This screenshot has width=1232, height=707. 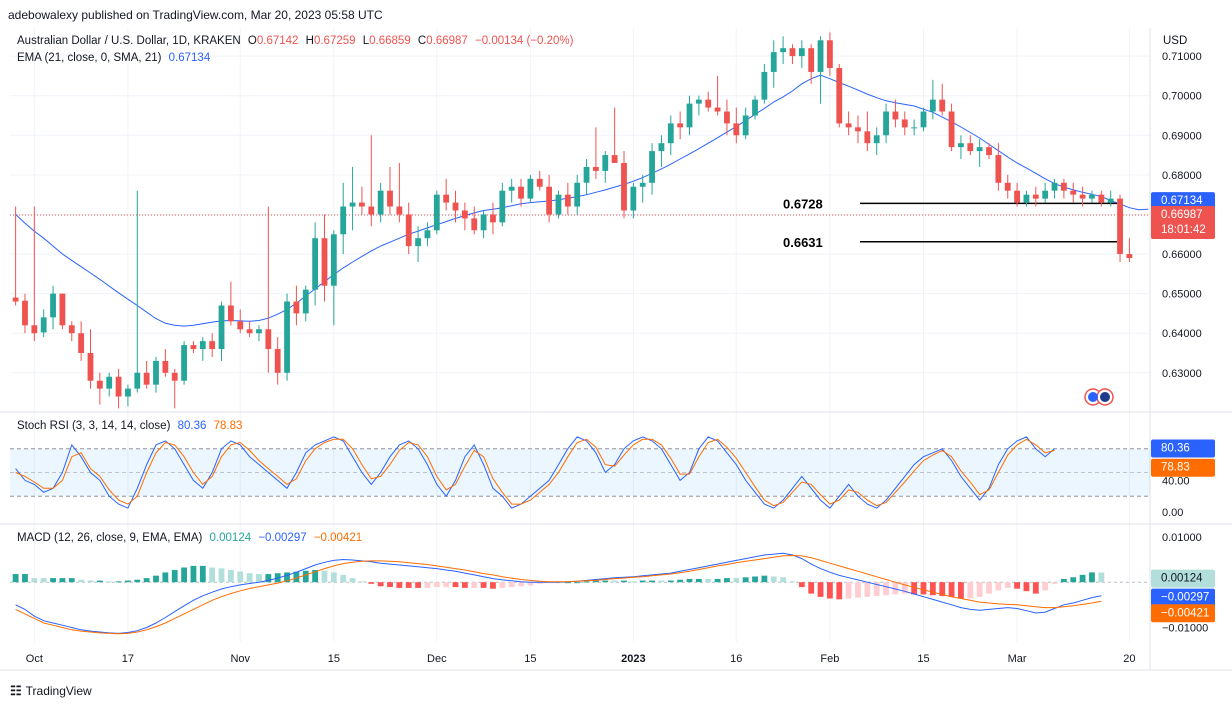 I want to click on tradingview-logo: ☷ TradingView, so click(x=51, y=691).